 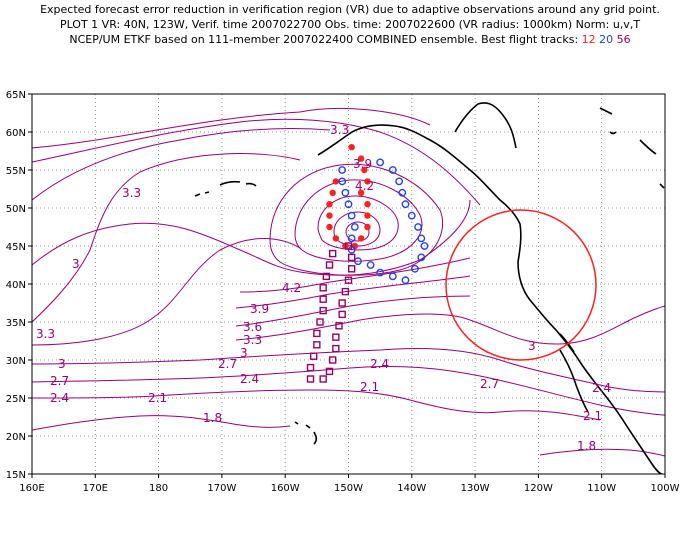 What do you see at coordinates (285, 488) in the screenshot?
I see `x-tick-label: 160W` at bounding box center [285, 488].